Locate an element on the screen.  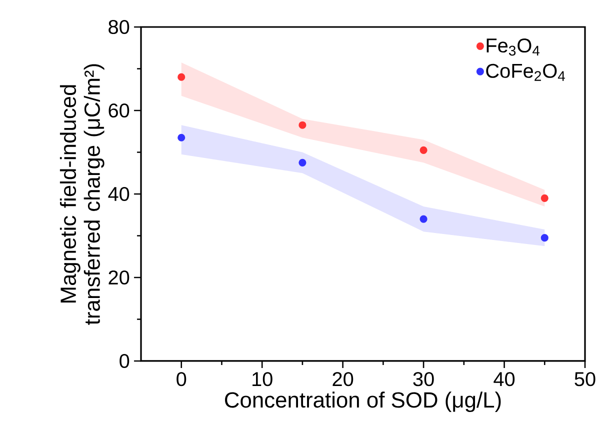
y-tick-label: 60 is located at coordinates (119, 110).